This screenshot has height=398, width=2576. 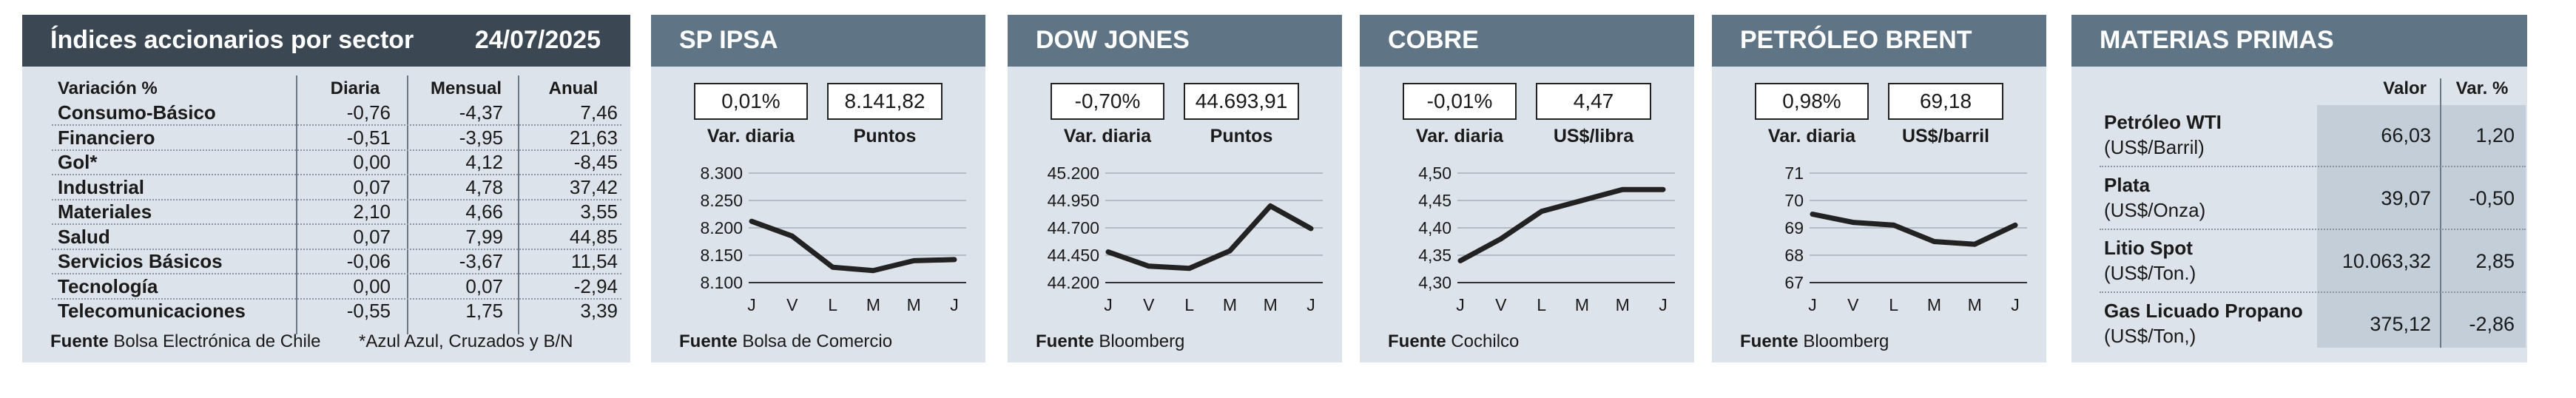 What do you see at coordinates (1434, 256) in the screenshot?
I see `y-tick-label: 4,35` at bounding box center [1434, 256].